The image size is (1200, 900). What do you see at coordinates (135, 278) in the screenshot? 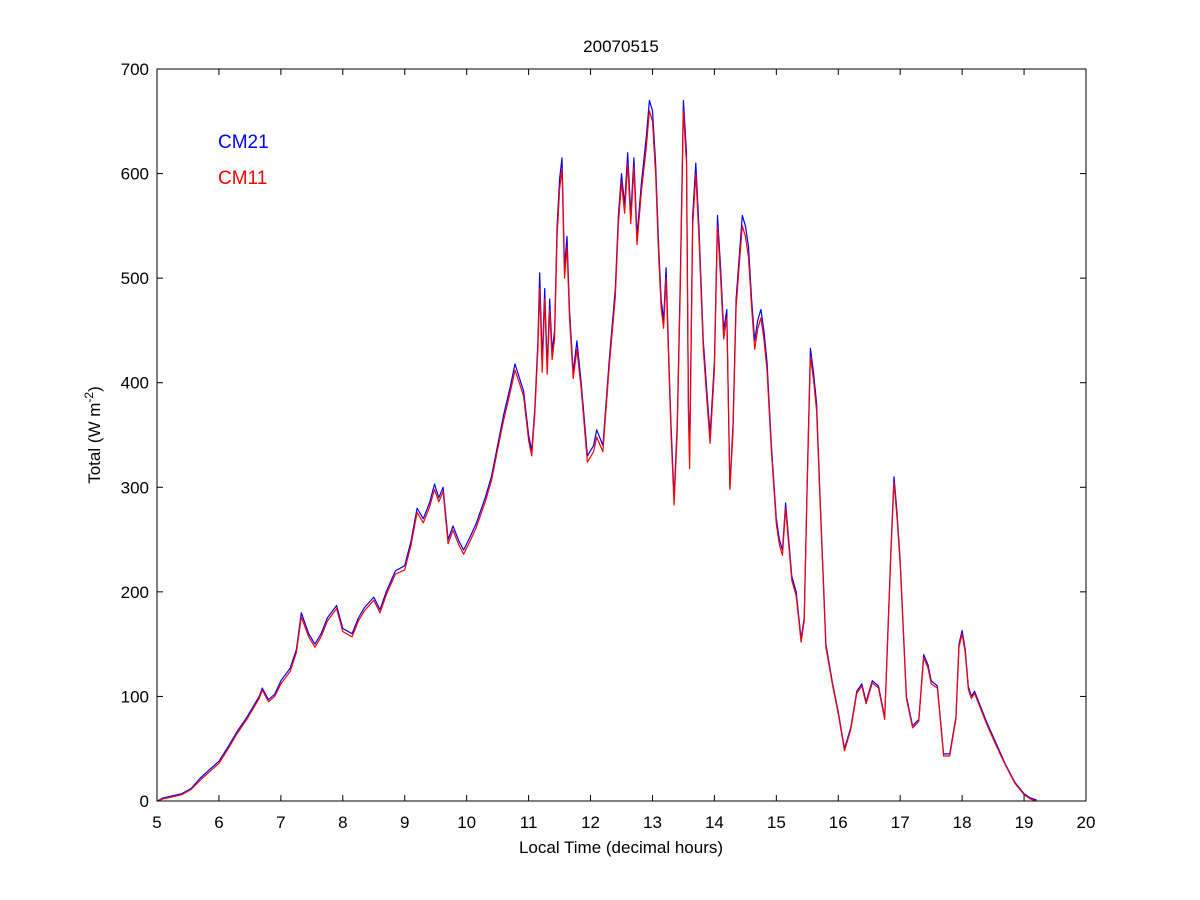
I see `y-tick-label: 500` at bounding box center [135, 278].